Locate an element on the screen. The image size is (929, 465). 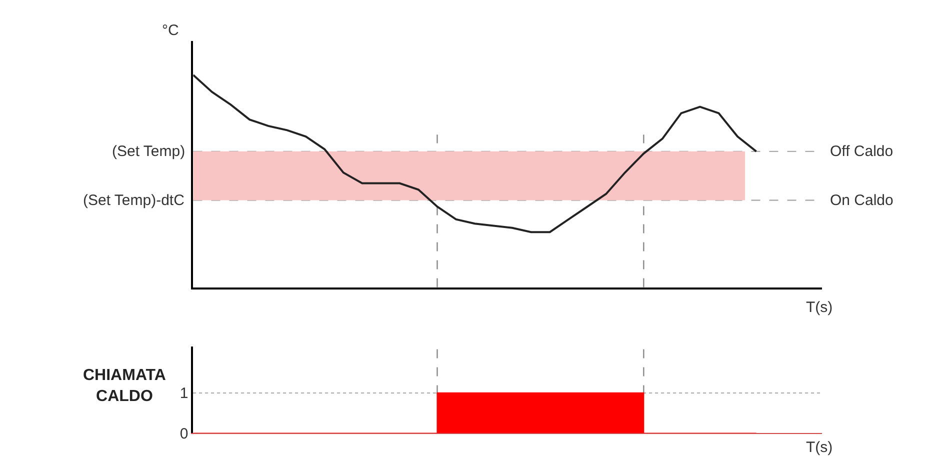
y-axis-title: CHIAMATA CALDO is located at coordinates (124, 386).